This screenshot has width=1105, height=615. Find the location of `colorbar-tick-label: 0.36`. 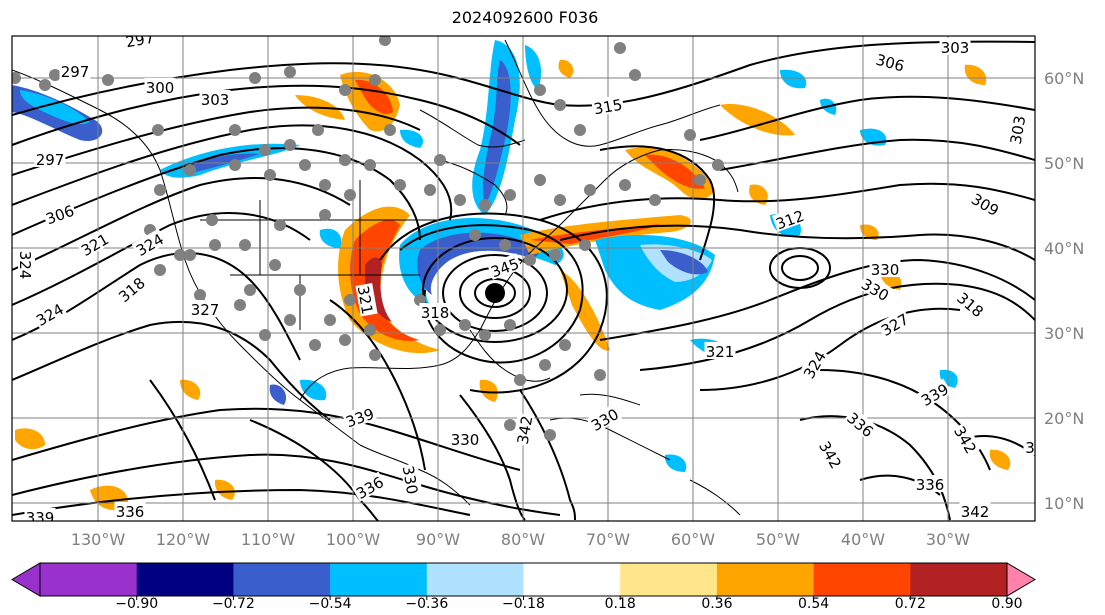

colorbar-tick-label: 0.36 is located at coordinates (716, 604).